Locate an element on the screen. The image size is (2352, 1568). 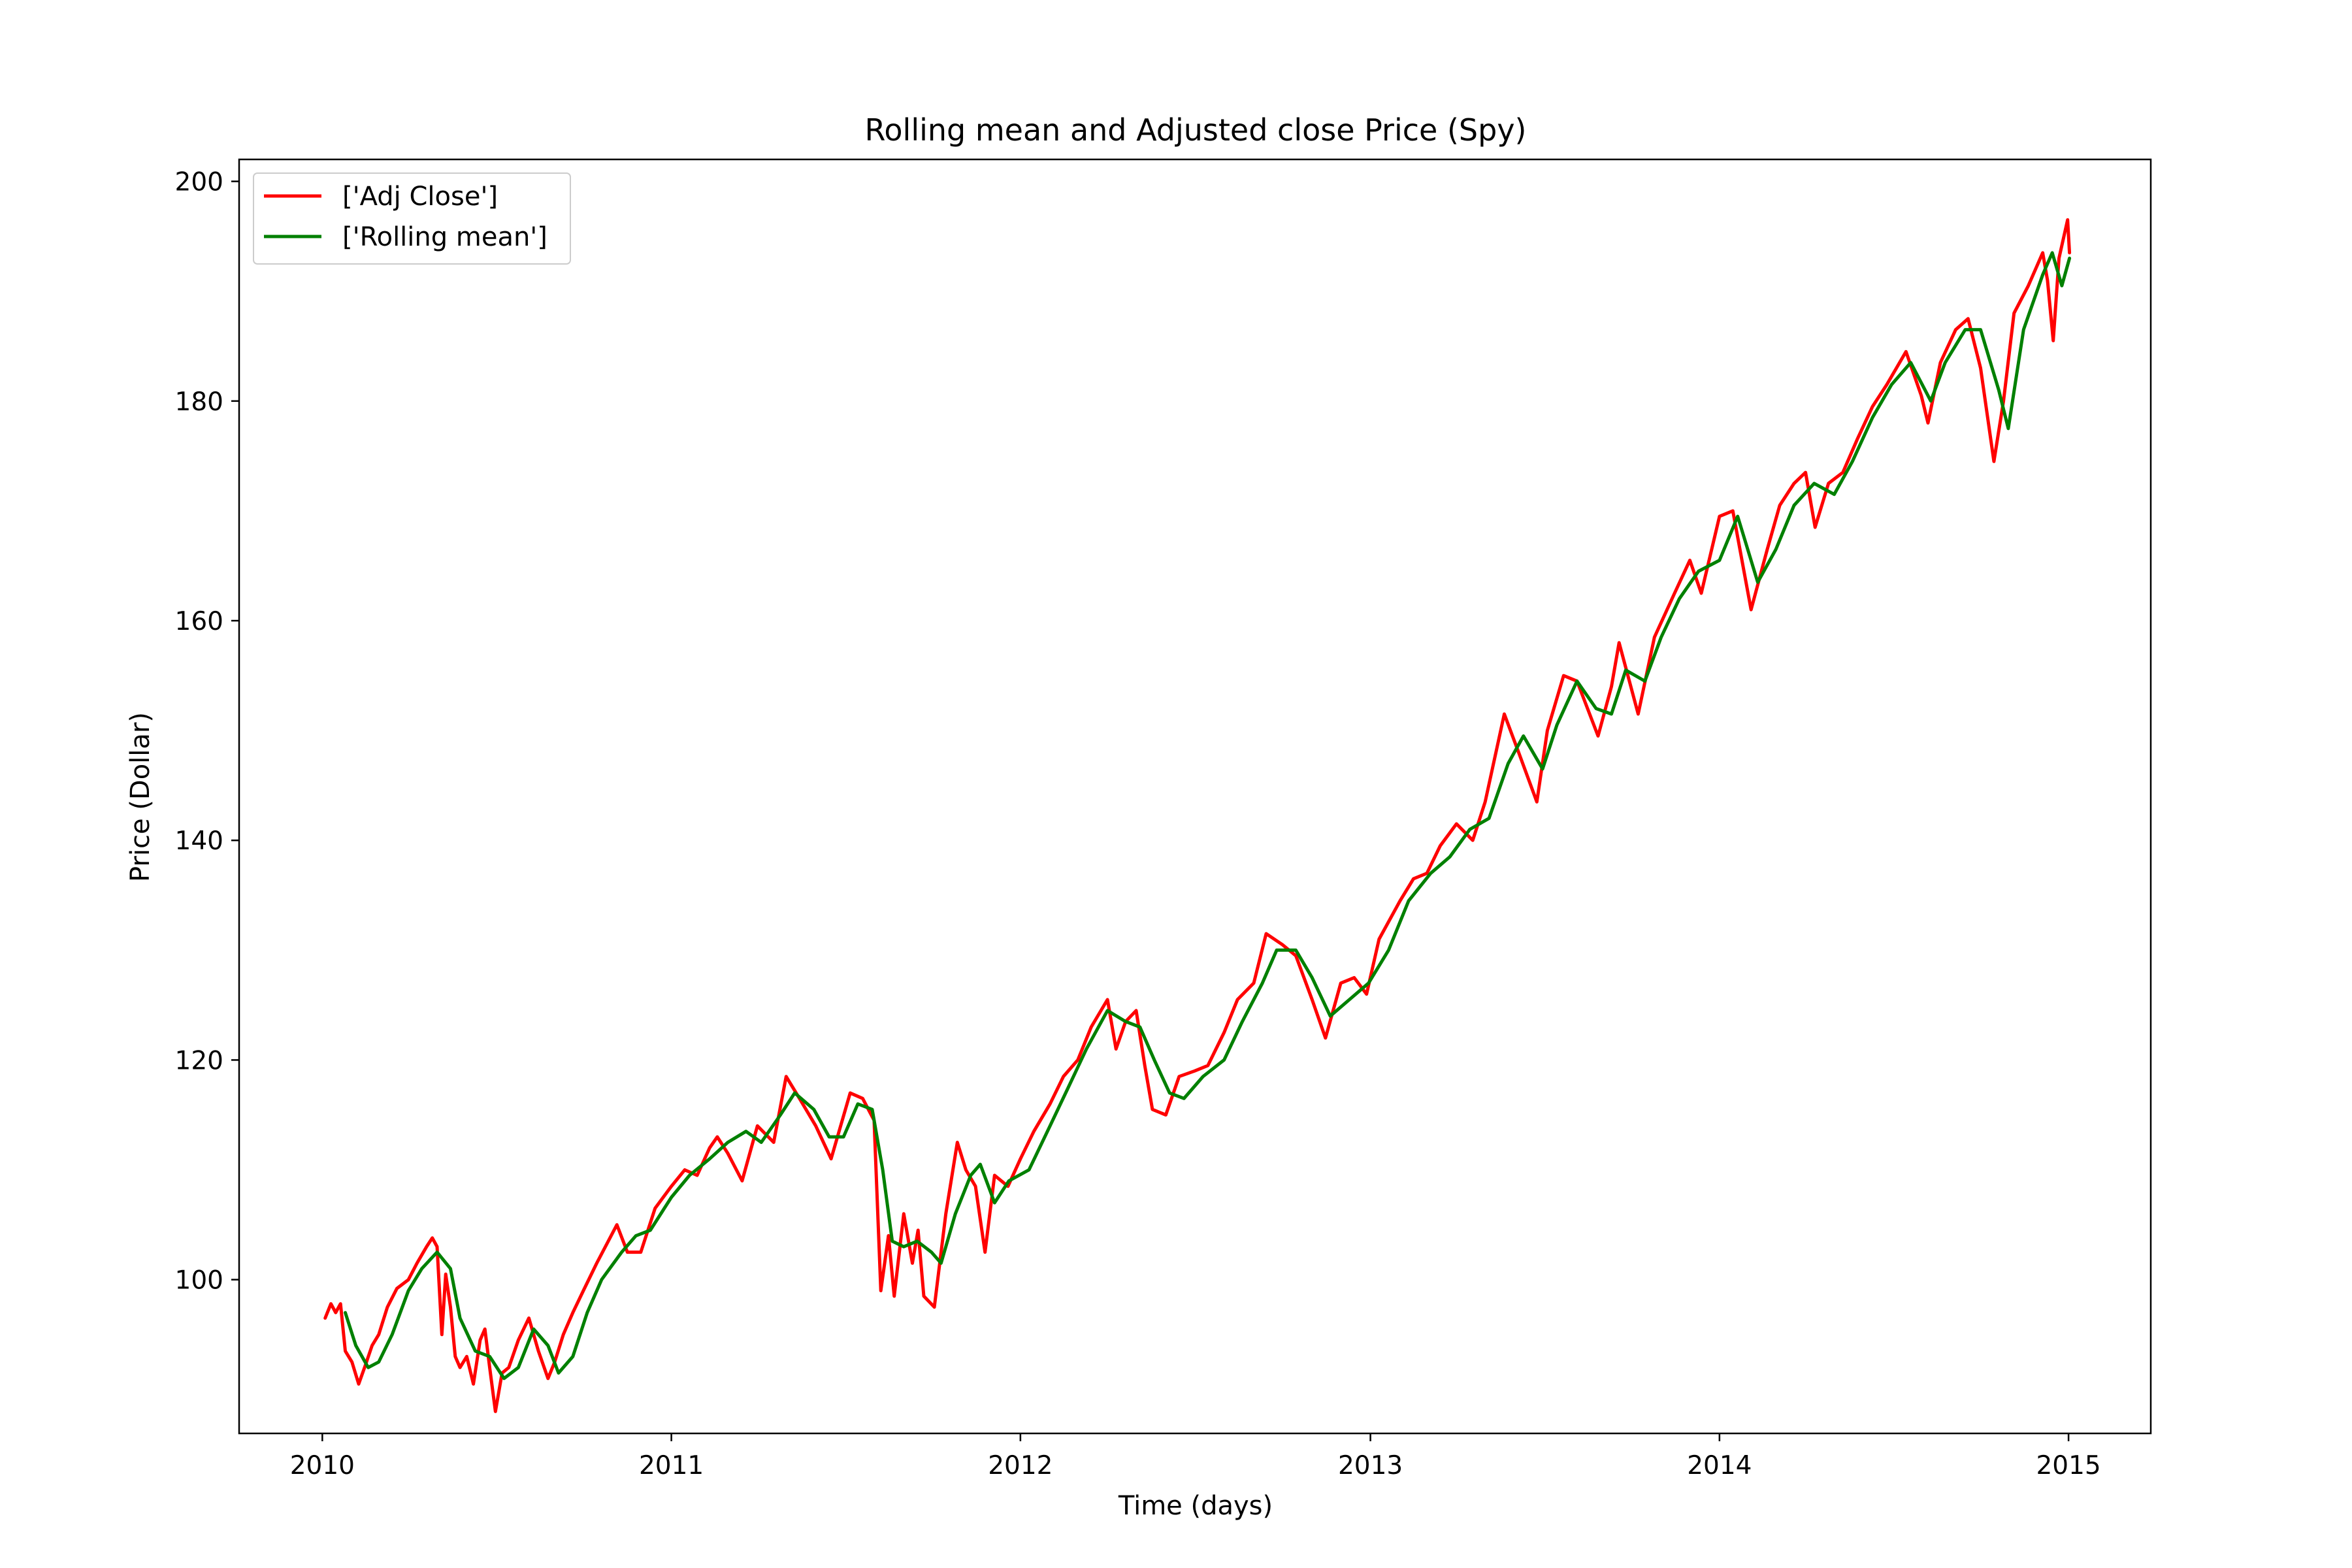
legend-label-adj-close: ['Adj Close'] is located at coordinates (420, 197).